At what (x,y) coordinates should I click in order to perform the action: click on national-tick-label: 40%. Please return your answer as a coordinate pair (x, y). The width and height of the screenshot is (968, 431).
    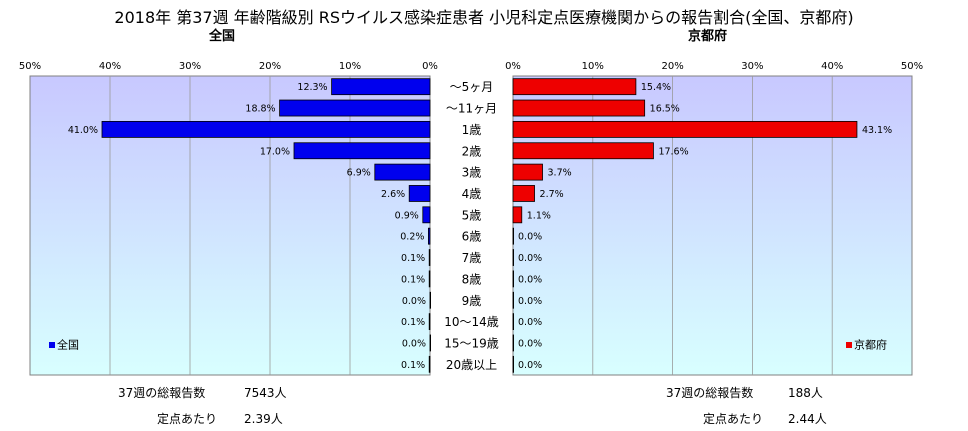
    Looking at the image, I should click on (110, 66).